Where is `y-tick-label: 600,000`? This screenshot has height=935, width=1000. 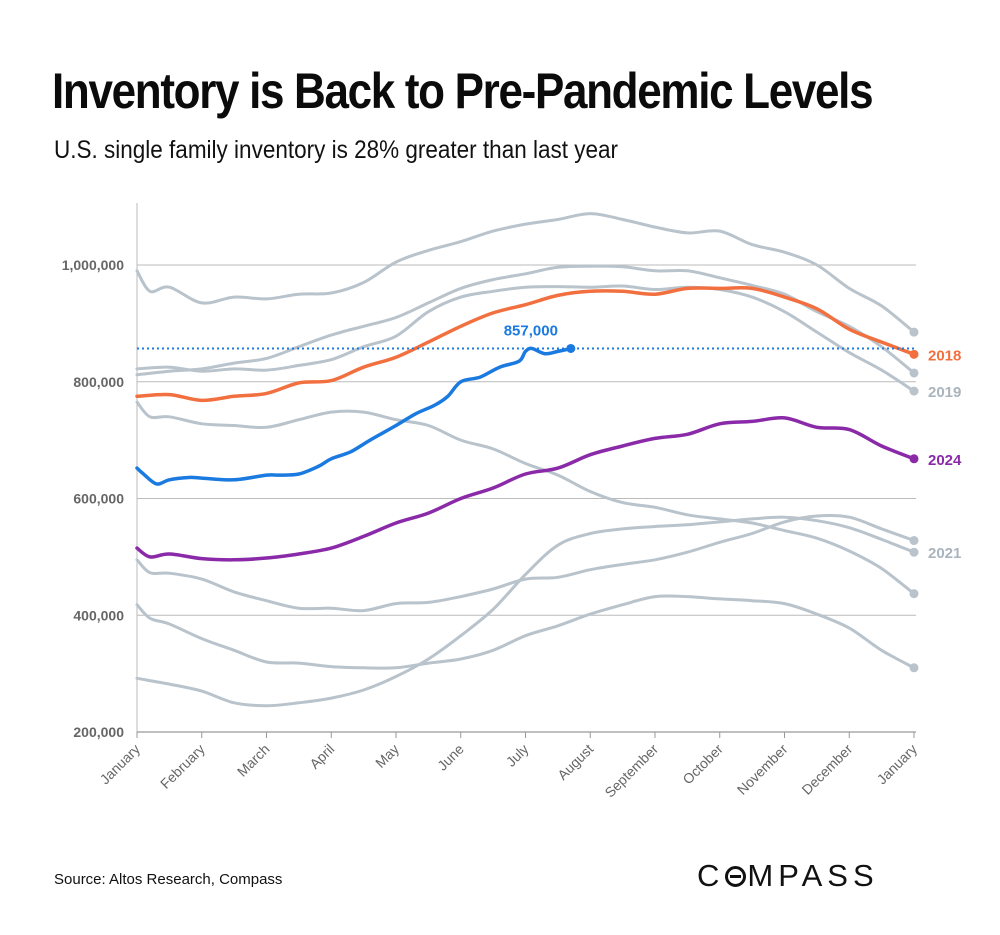 y-tick-label: 600,000 is located at coordinates (98, 499).